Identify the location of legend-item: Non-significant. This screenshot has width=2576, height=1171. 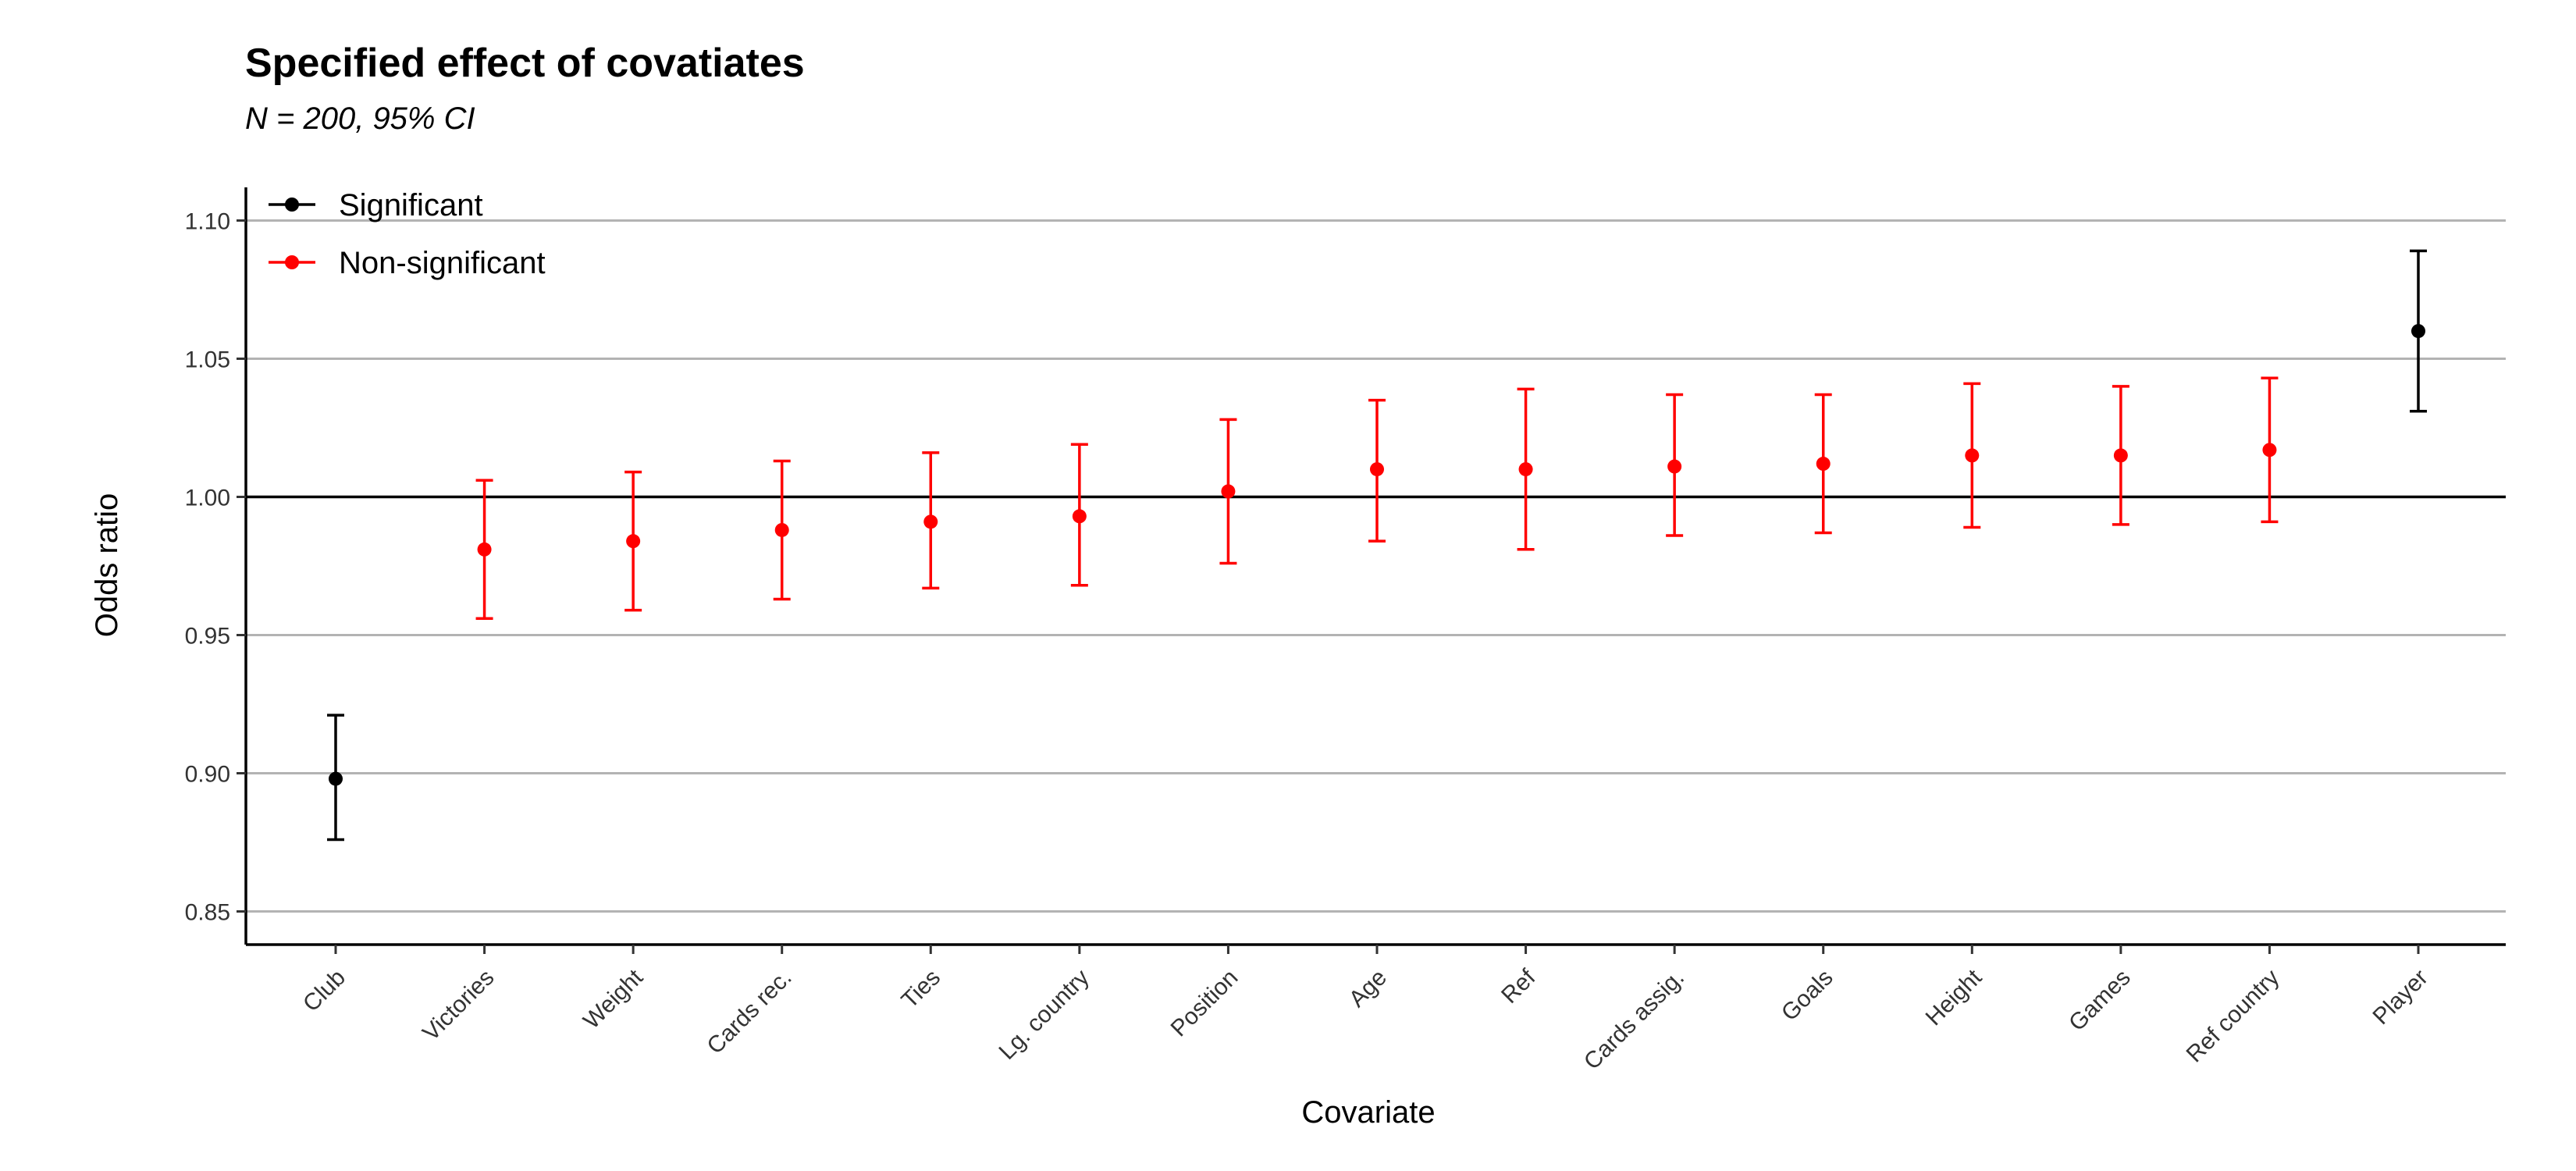
(407, 263).